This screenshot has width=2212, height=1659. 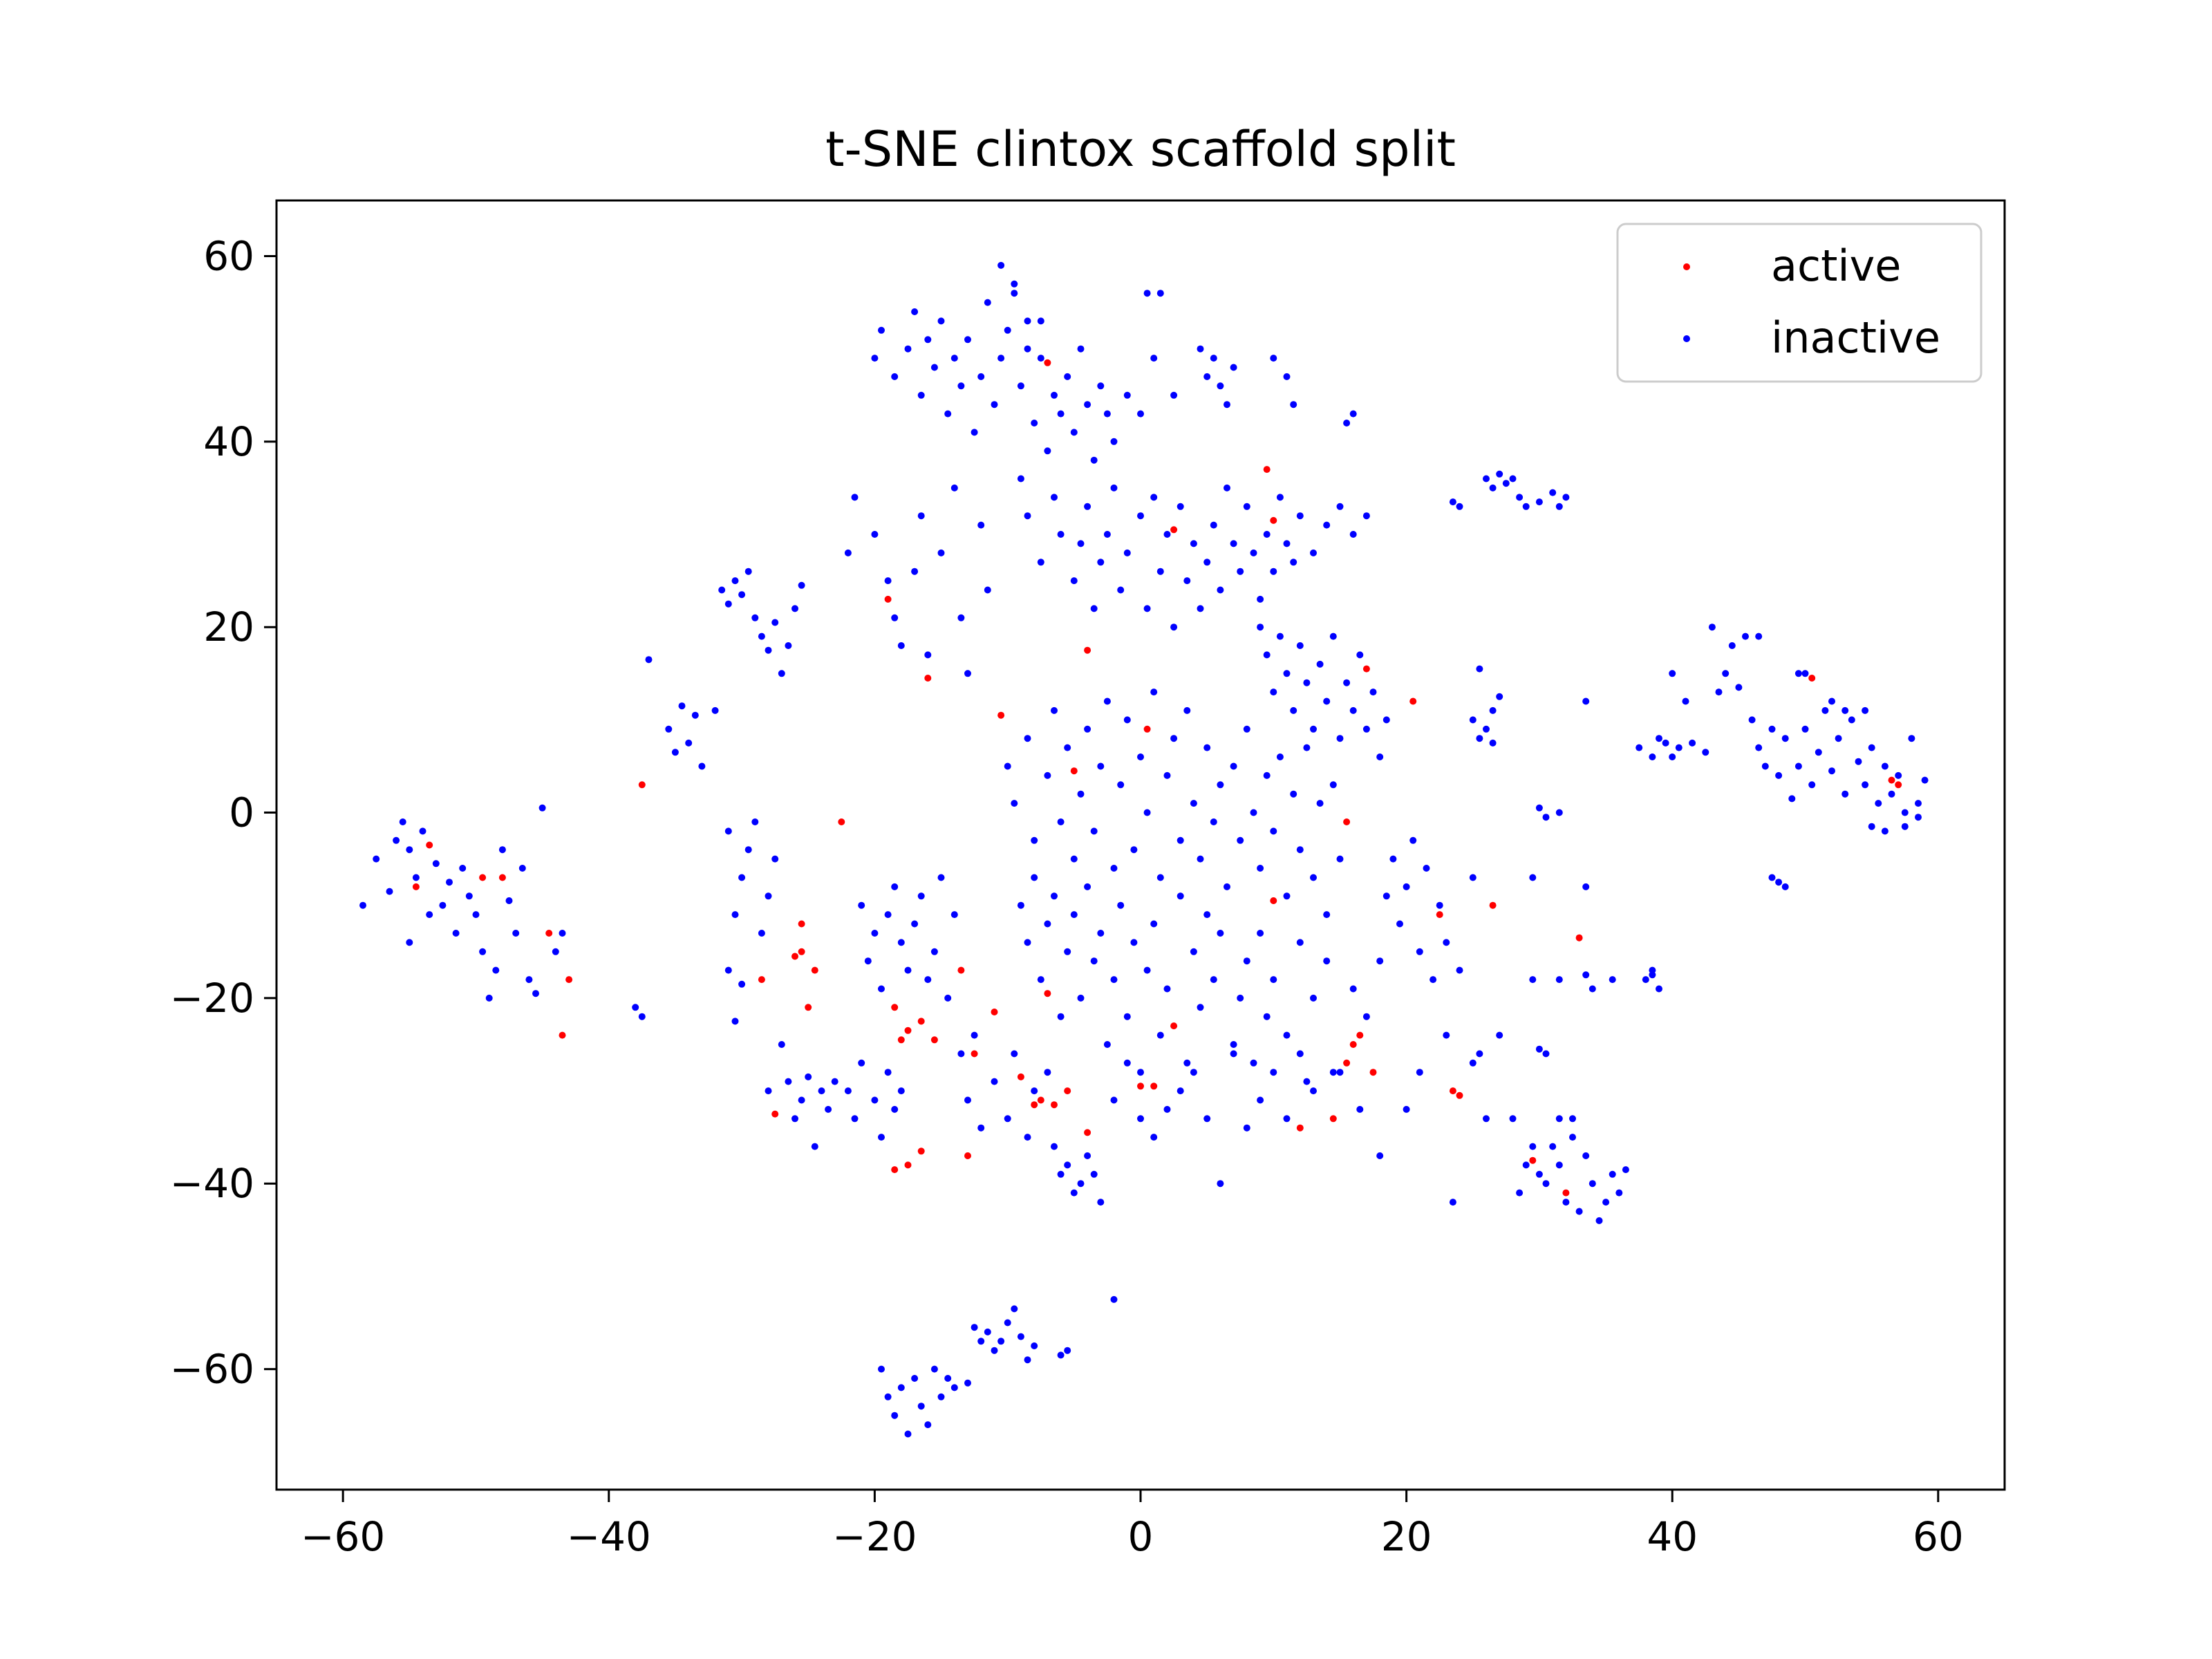 What do you see at coordinates (1799, 303) in the screenshot?
I see `legend-box` at bounding box center [1799, 303].